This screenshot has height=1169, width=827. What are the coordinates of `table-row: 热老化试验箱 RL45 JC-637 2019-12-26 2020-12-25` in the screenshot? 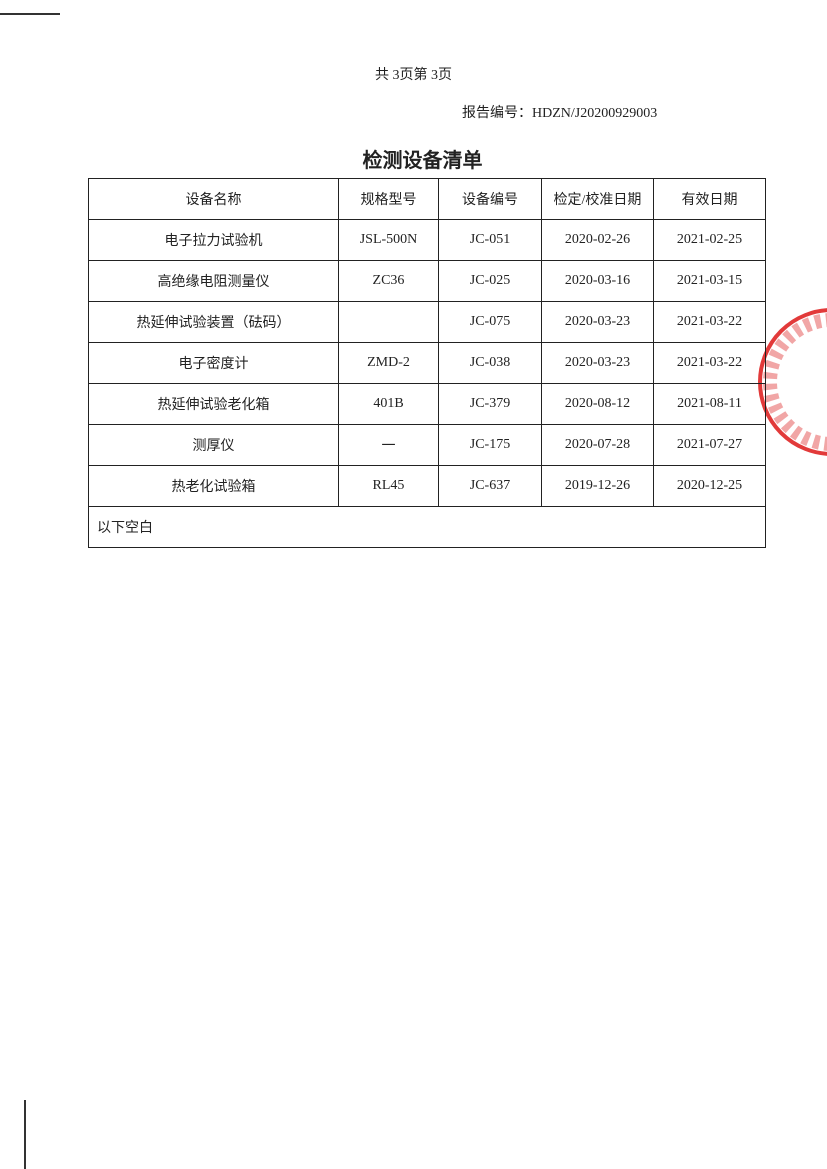 It's located at (427, 486).